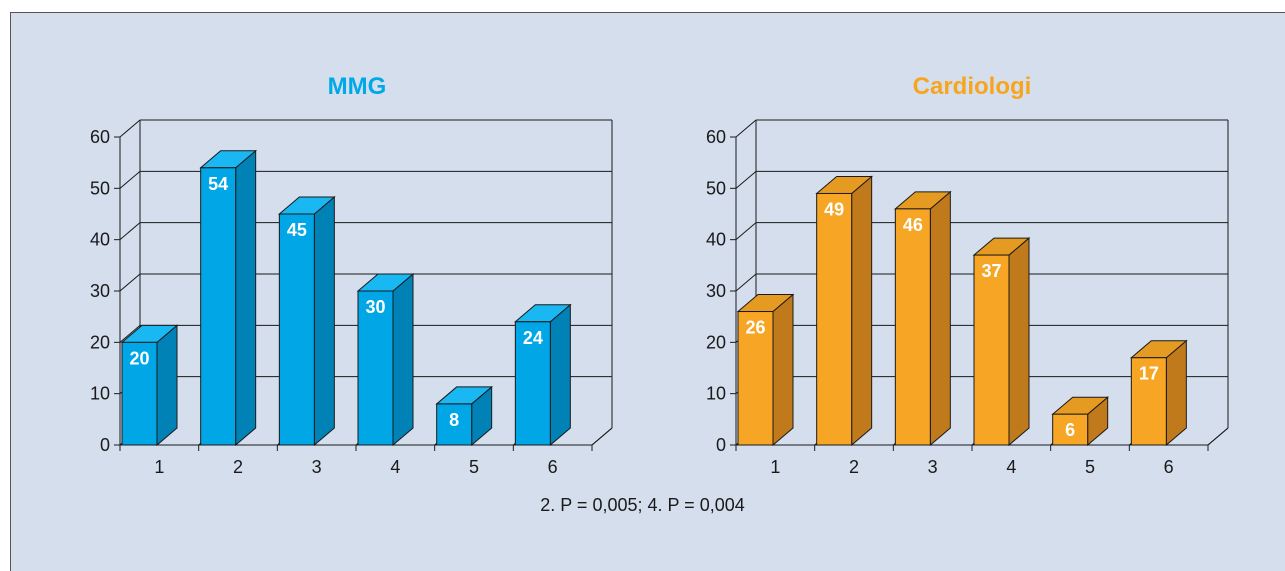  I want to click on data-label: 24, so click(533, 338).